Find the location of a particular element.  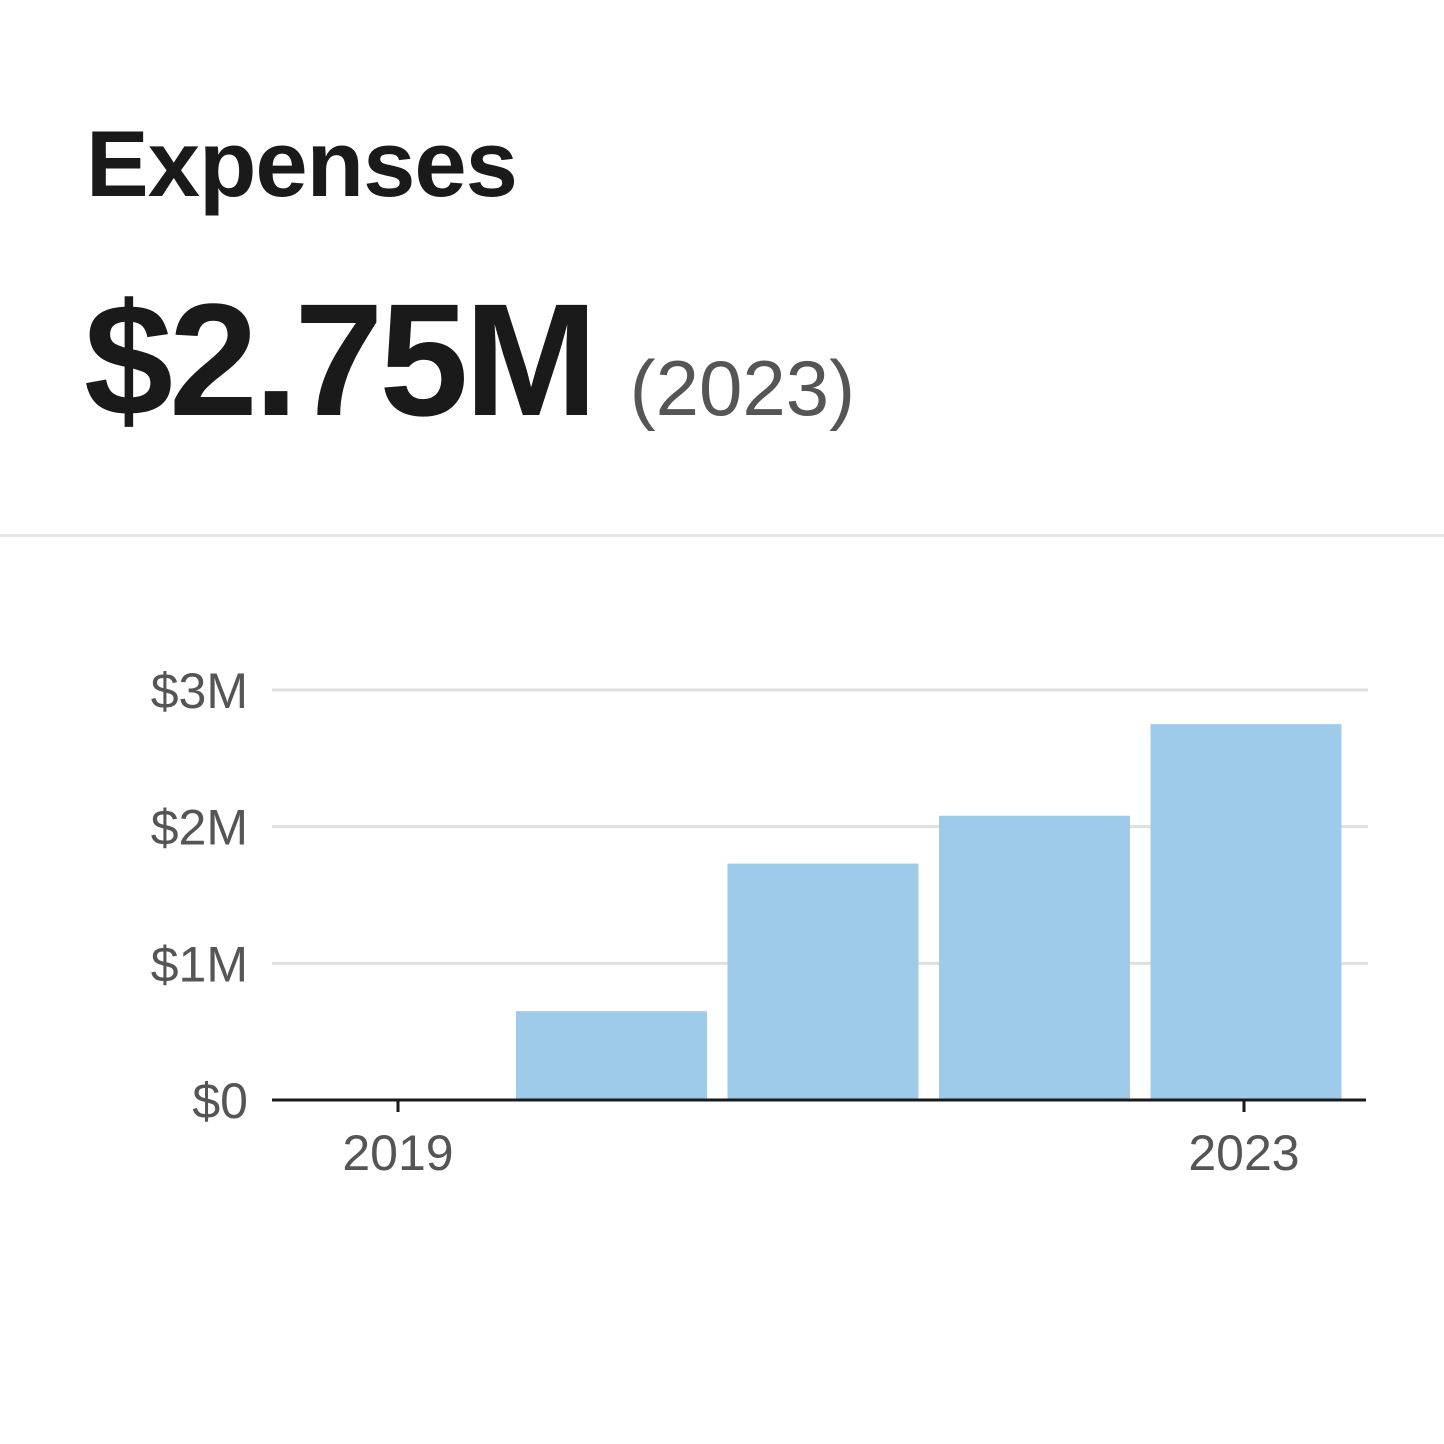

bars is located at coordinates (929, 912).